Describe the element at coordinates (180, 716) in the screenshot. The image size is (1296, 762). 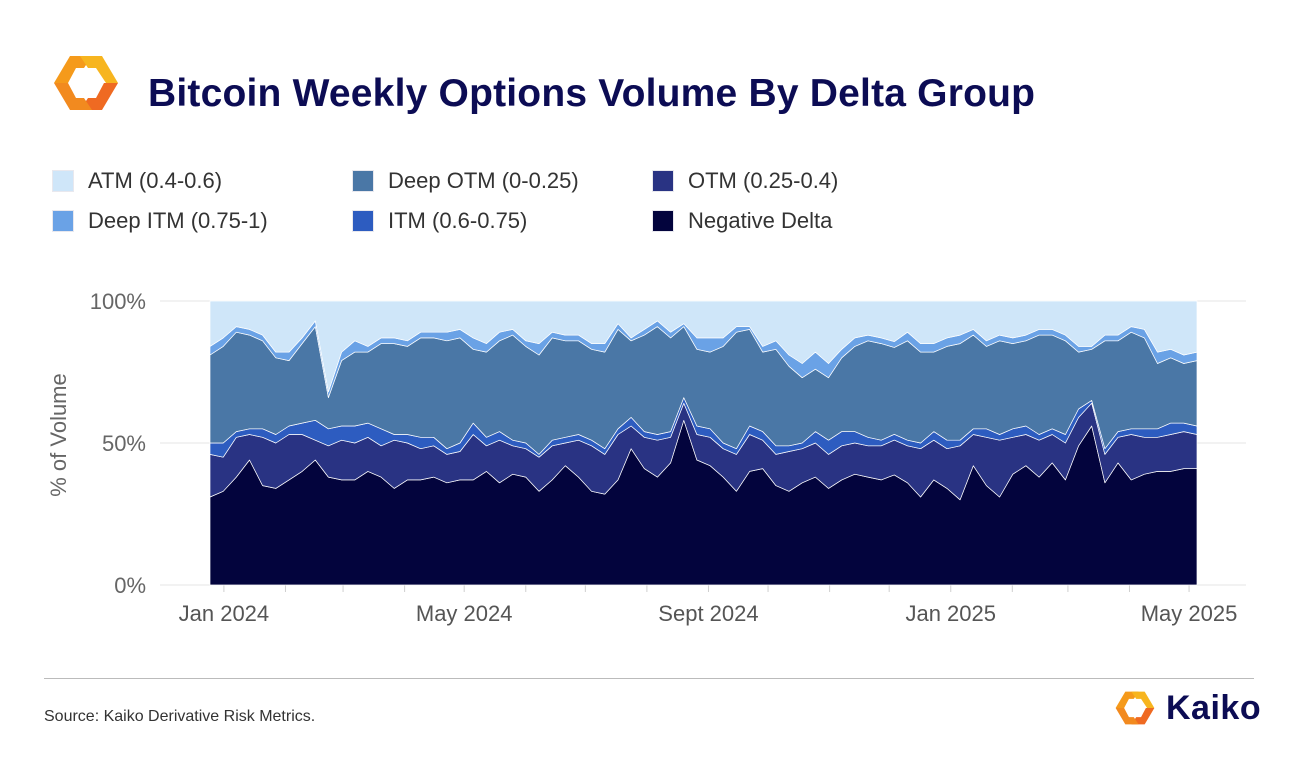
I see `source-note: Source: Kaiko Derivative Risk Metrics.` at that location.